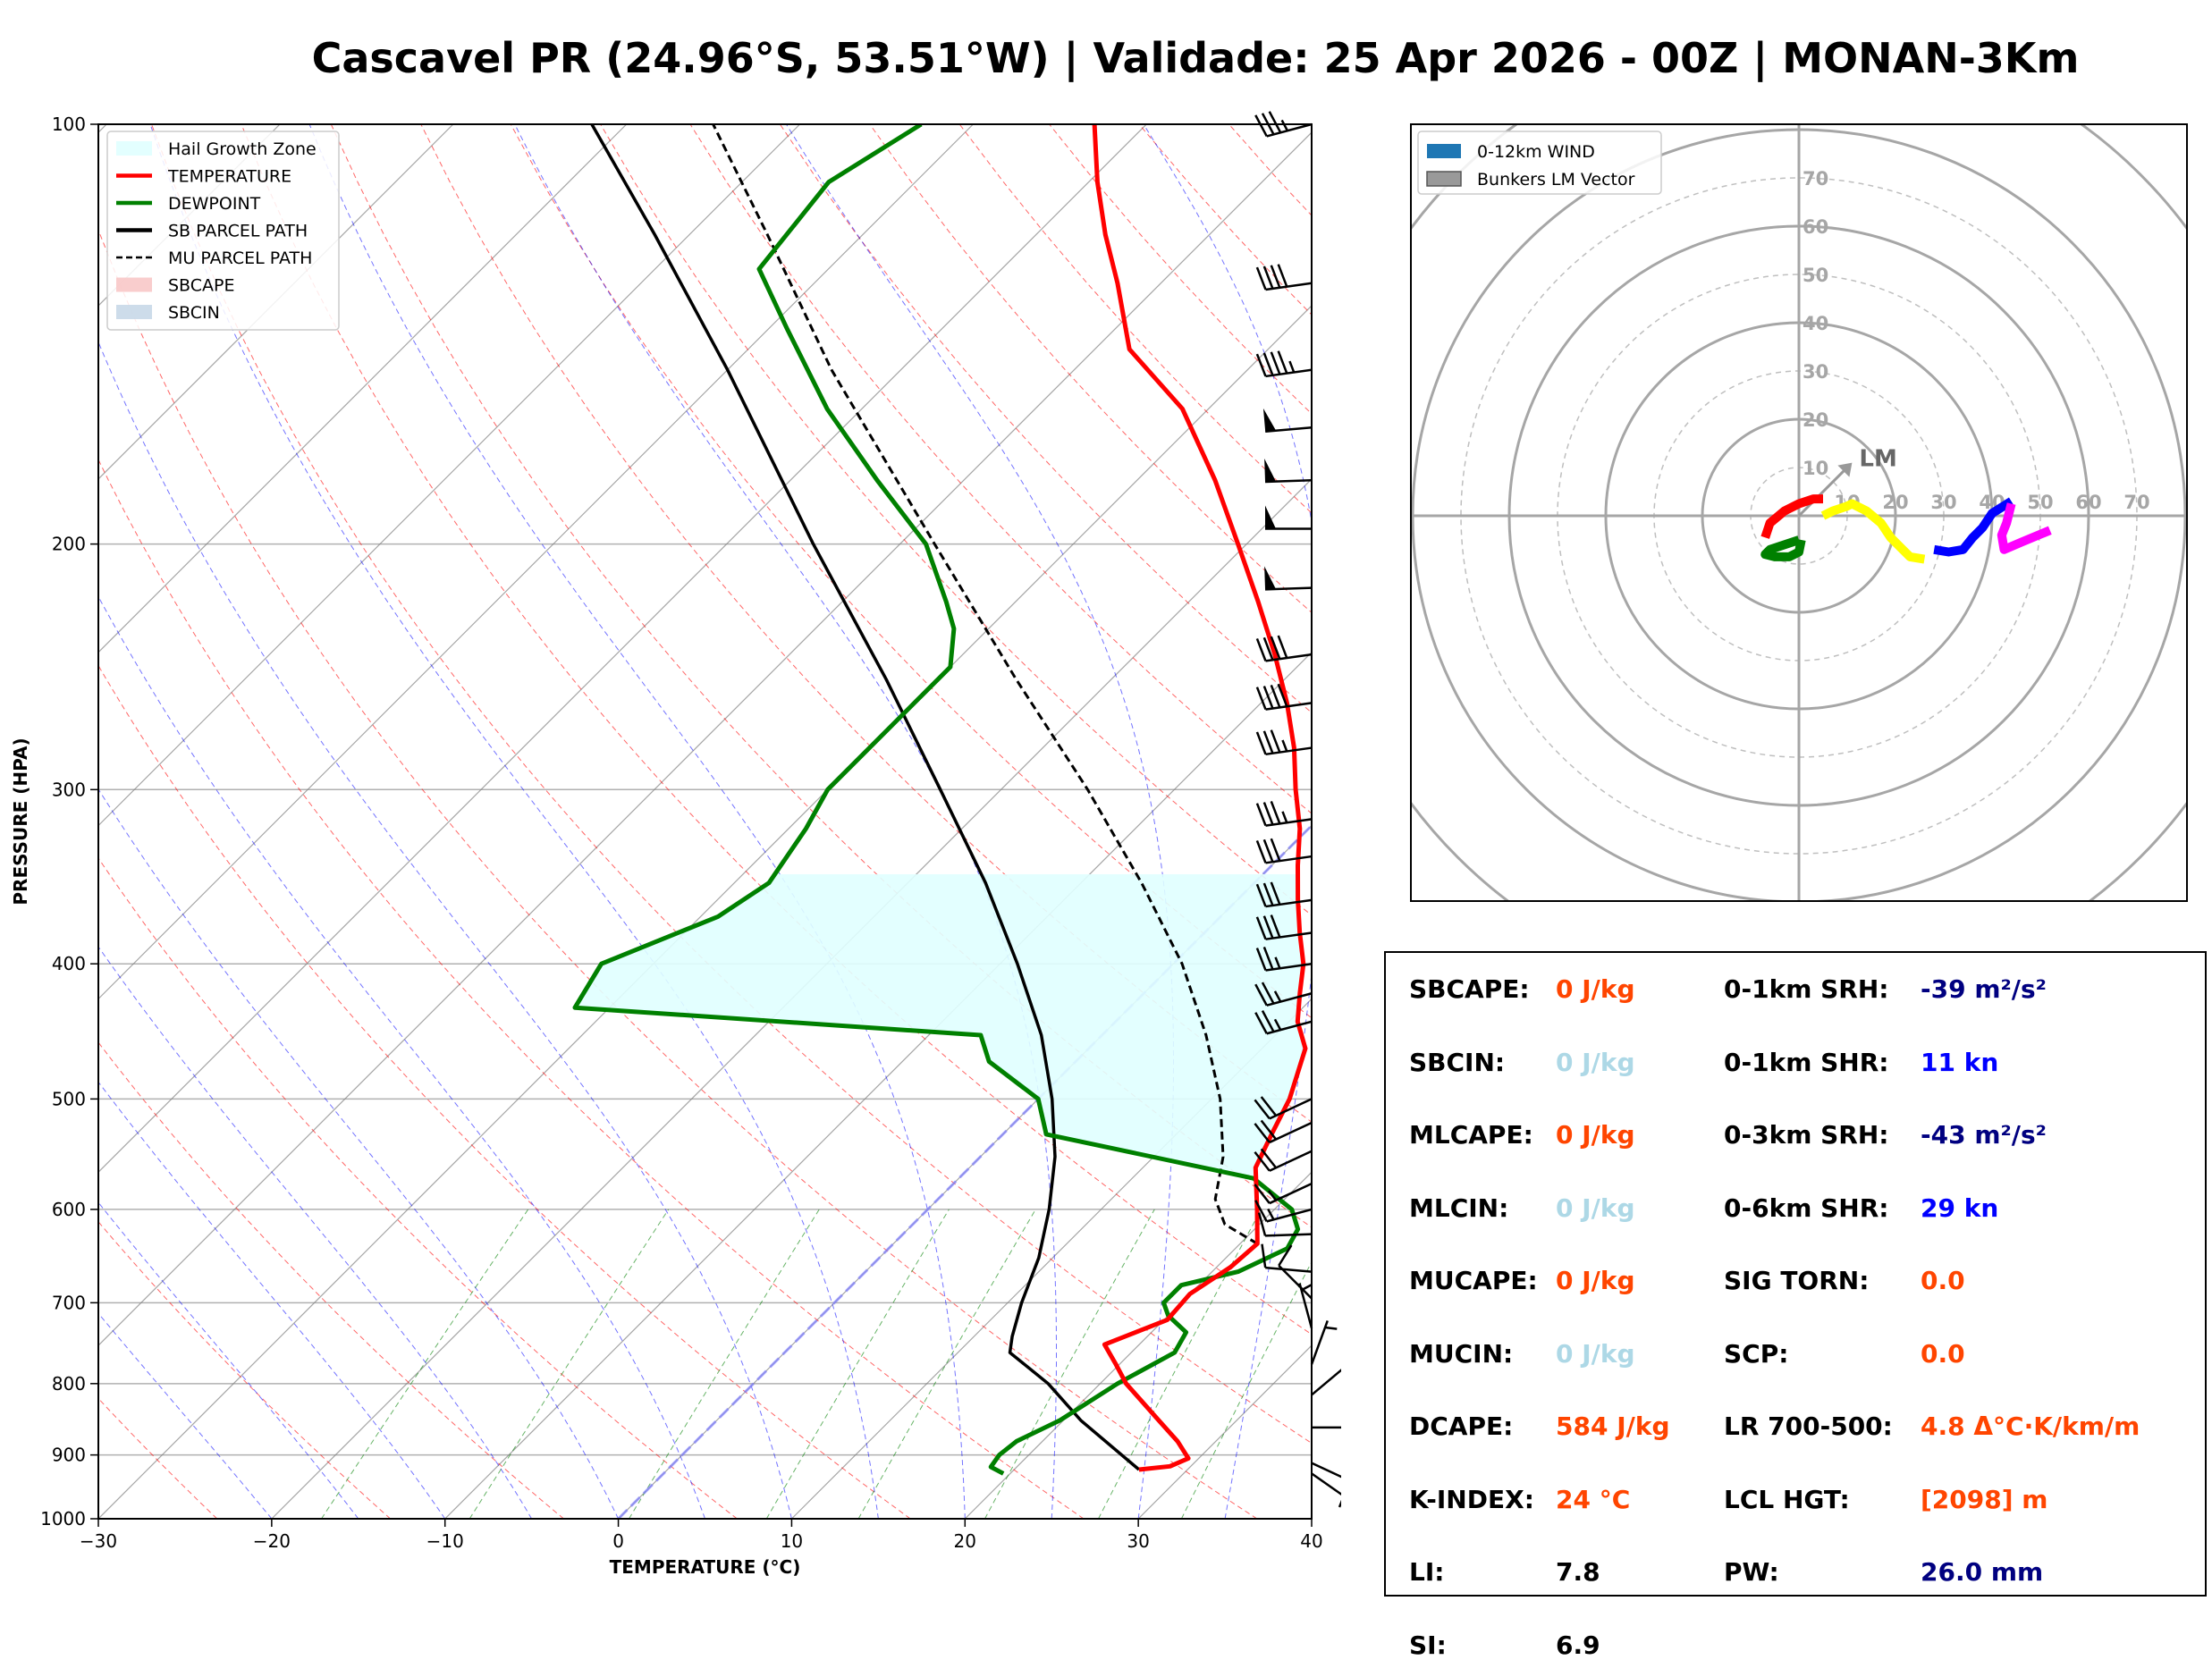 The height and width of the screenshot is (1660, 2212). I want to click on y-tick-label: 100, so click(69, 124).